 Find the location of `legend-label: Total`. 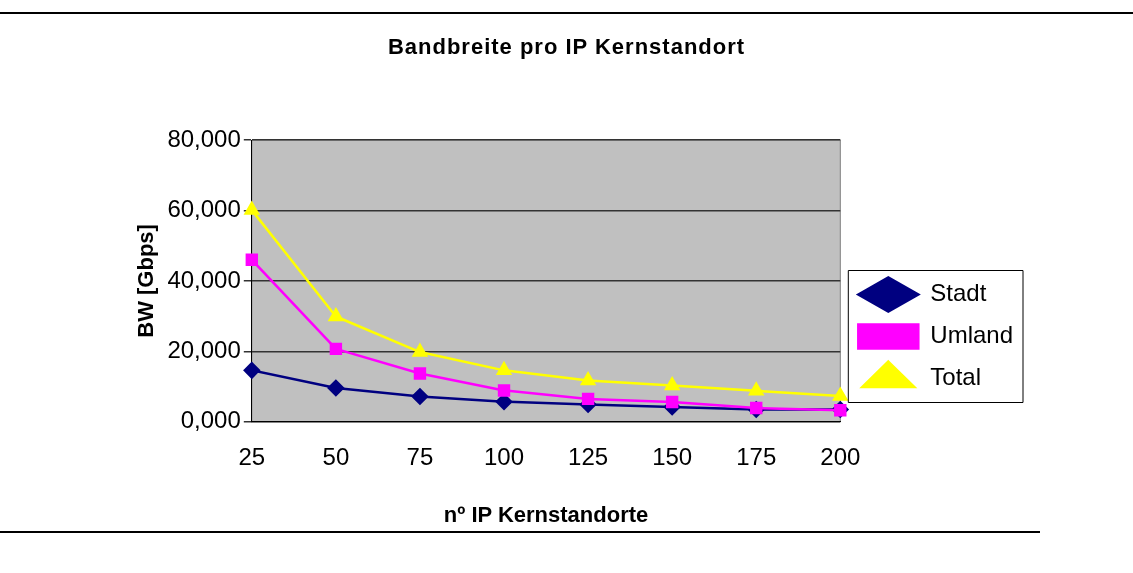

legend-label: Total is located at coordinates (955, 377).